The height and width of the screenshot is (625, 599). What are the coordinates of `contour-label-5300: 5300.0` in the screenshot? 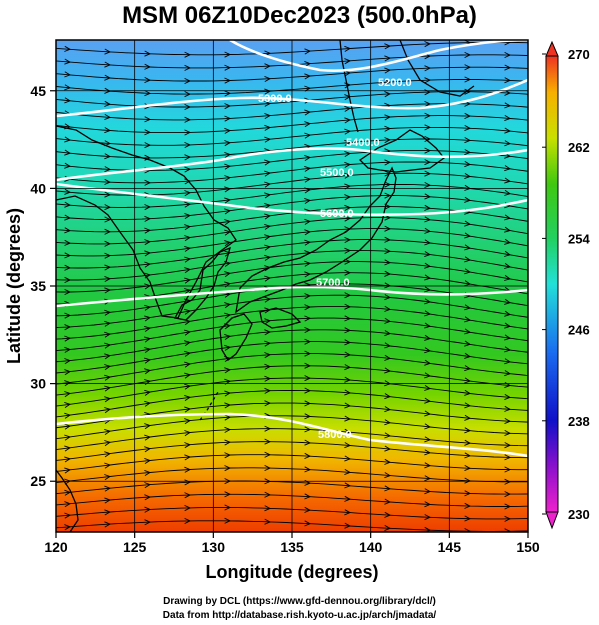 It's located at (275, 99).